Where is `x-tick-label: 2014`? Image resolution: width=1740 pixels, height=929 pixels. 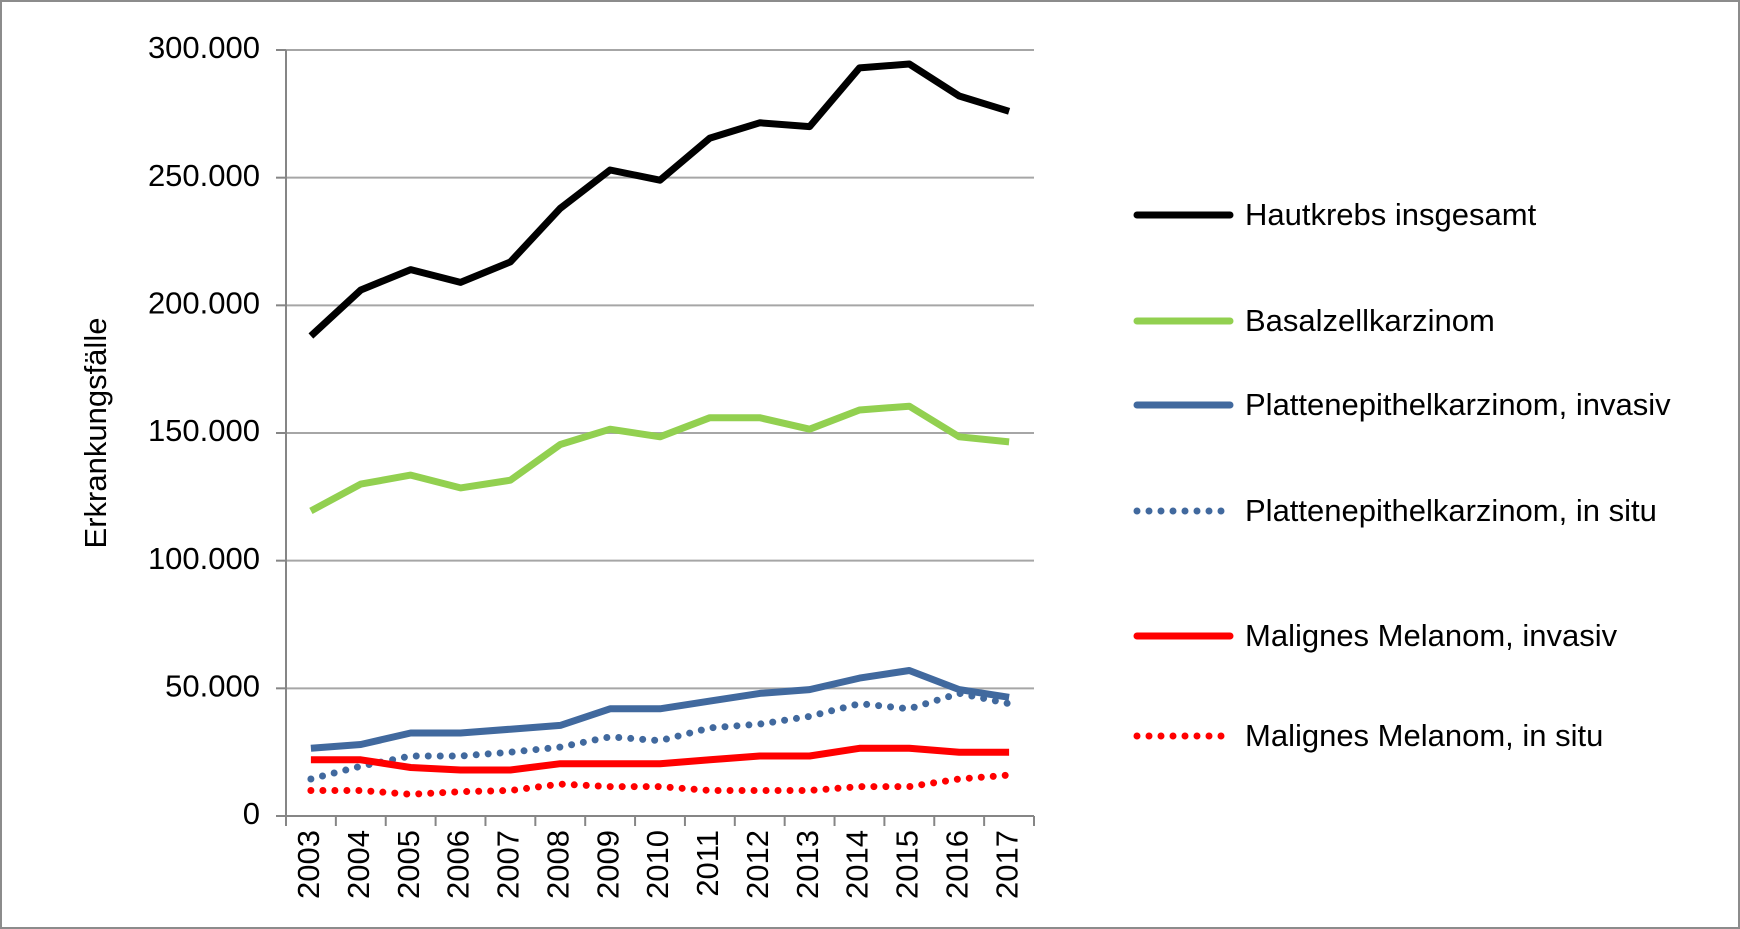
x-tick-label: 2014 is located at coordinates (857, 864).